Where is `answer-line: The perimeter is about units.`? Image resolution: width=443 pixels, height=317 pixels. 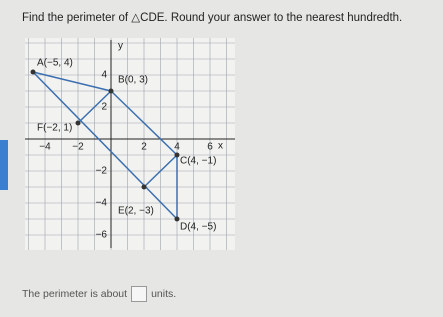 answer-line: The perimeter is about units. is located at coordinates (99, 294).